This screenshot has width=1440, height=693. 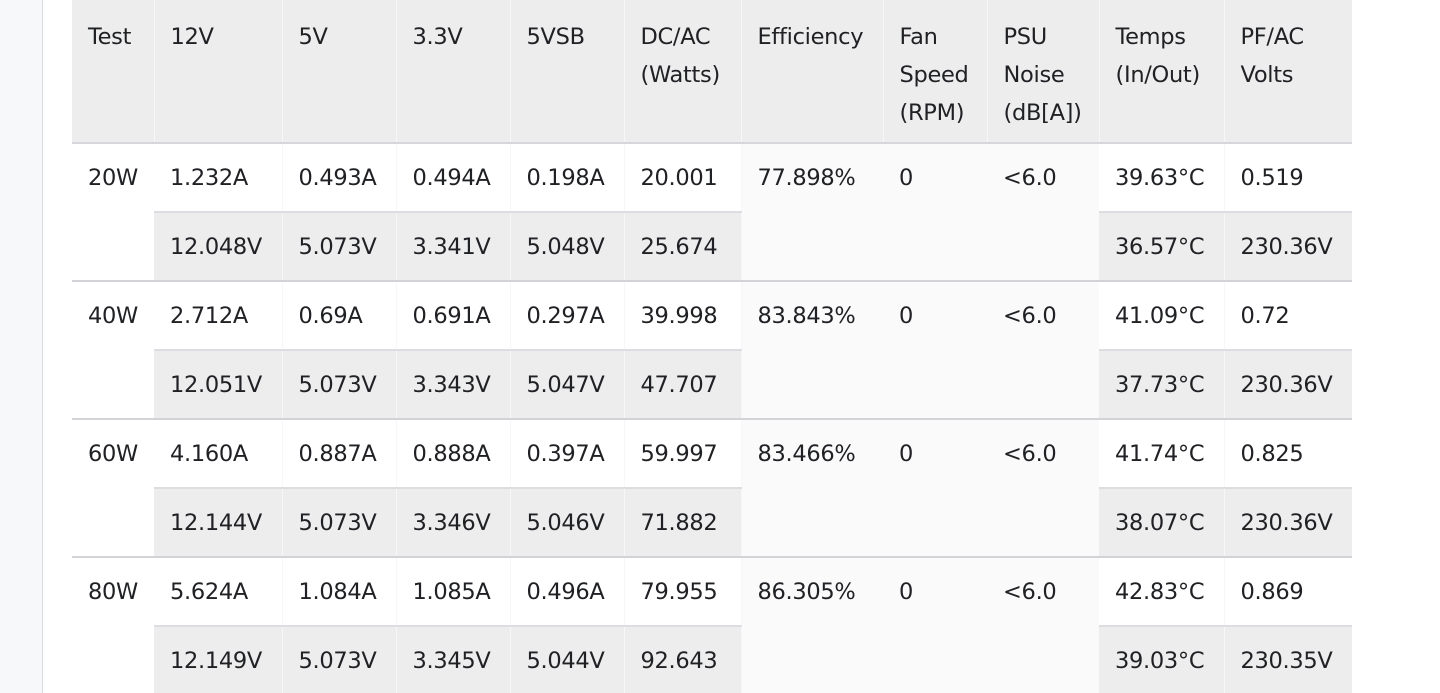 I want to click on column-header-test-line: Test, so click(x=110, y=37).